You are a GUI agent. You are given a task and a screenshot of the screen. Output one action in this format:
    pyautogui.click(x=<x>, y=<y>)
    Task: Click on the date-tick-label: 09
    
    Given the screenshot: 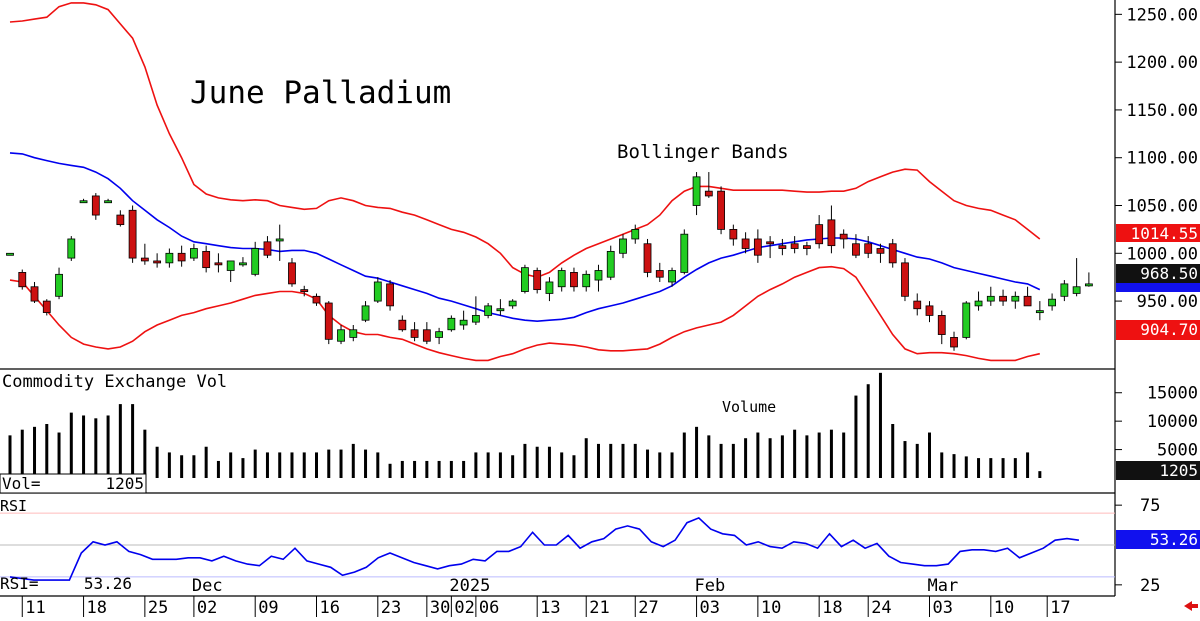 What is the action you would take?
    pyautogui.click(x=268, y=607)
    